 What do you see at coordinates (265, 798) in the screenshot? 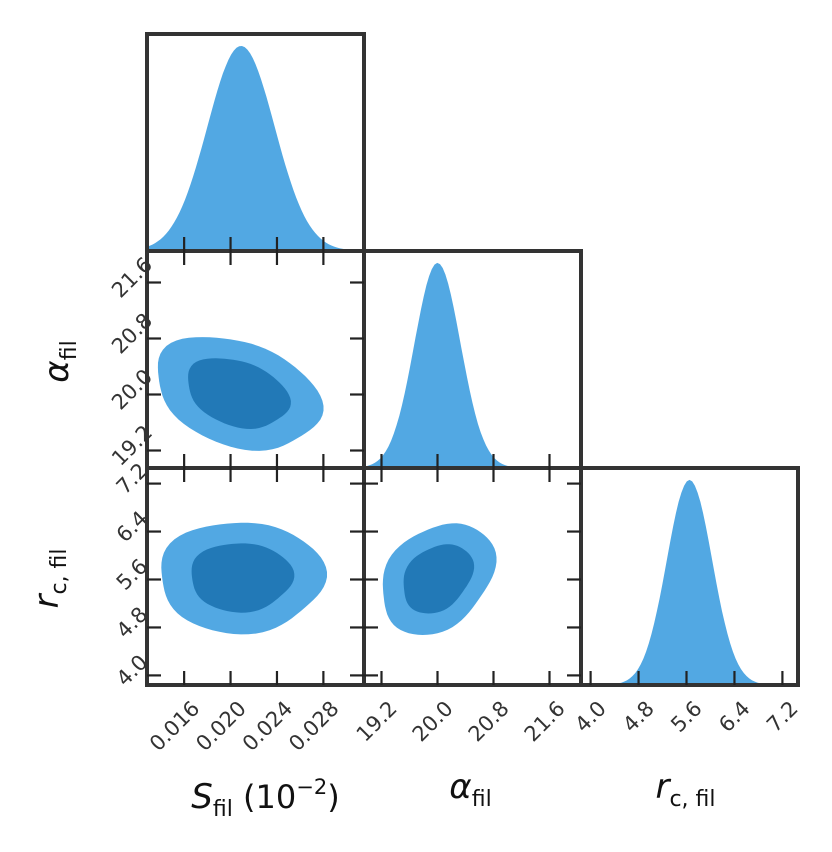
I see `x-axis-title-S_fil: Sfil (10−2)` at bounding box center [265, 798].